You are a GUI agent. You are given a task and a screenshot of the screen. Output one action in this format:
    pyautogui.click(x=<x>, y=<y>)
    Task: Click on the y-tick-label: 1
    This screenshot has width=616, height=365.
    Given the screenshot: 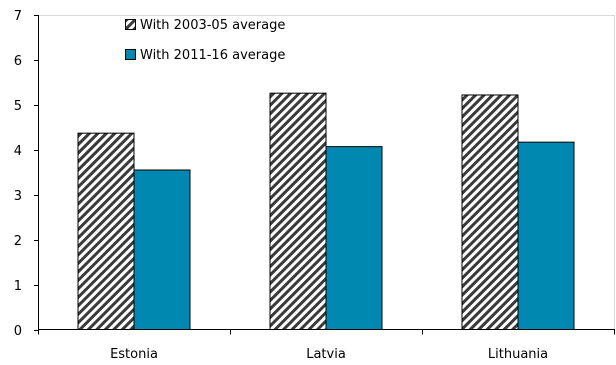 What is the action you would take?
    pyautogui.click(x=18, y=286)
    